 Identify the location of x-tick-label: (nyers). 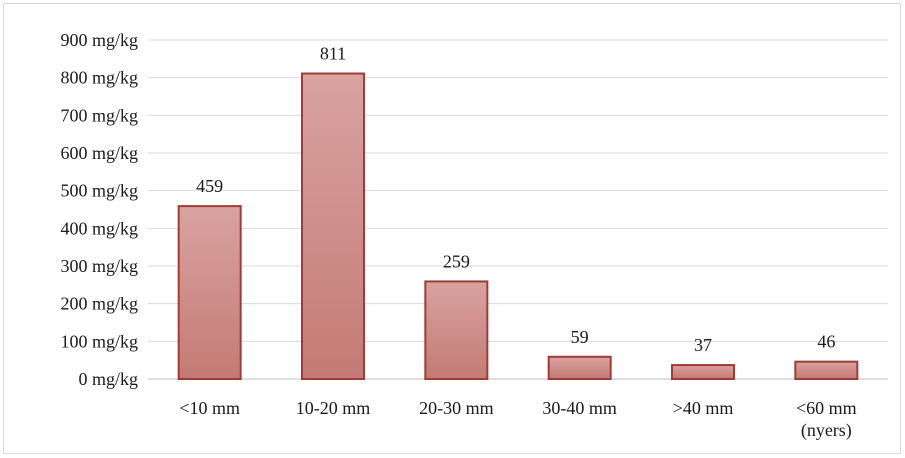
(826, 430).